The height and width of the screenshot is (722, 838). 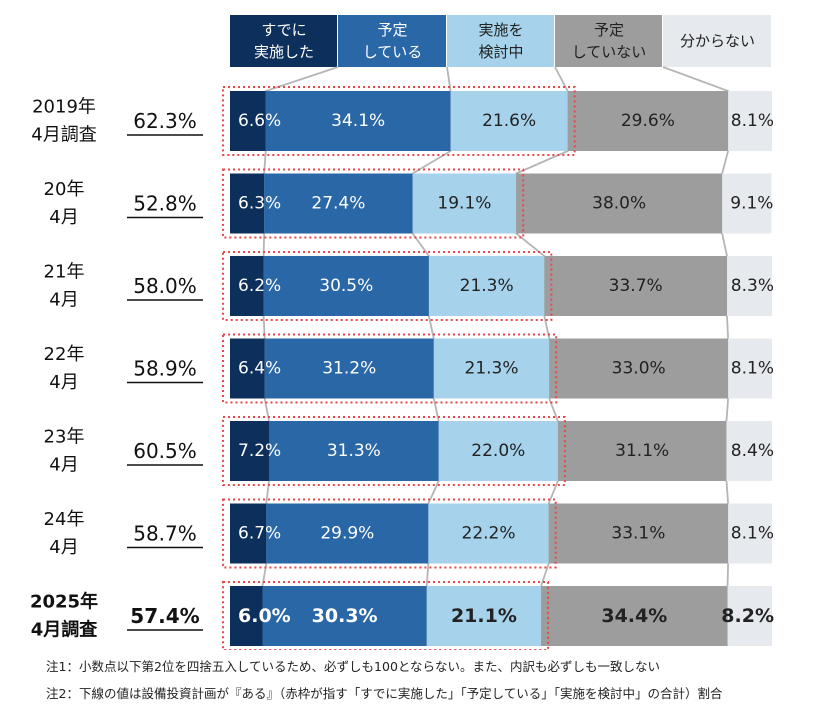 I want to click on row-label-6-line-1: 4月調査, so click(x=64, y=630).